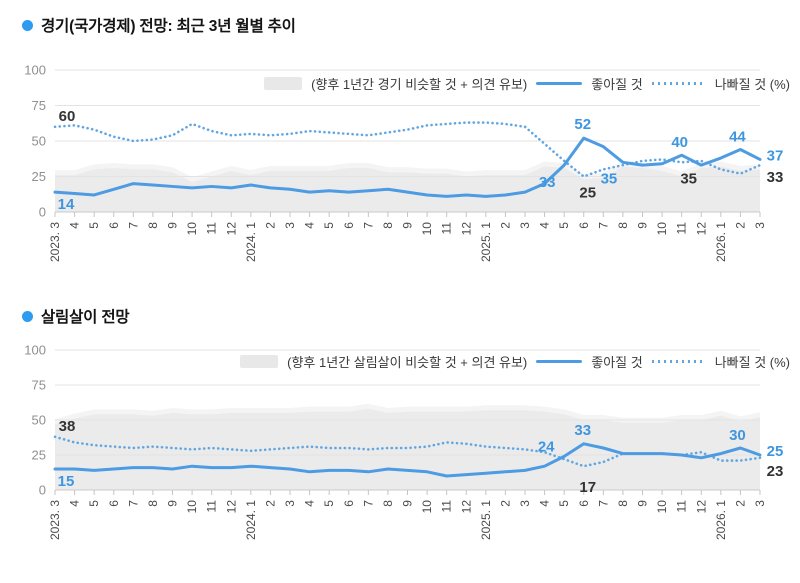 Image resolution: width=800 pixels, height=583 pixels. I want to click on band-legend-label: (향후 1년간 경기 비슷할 것 + 의견 유보), so click(419, 84).